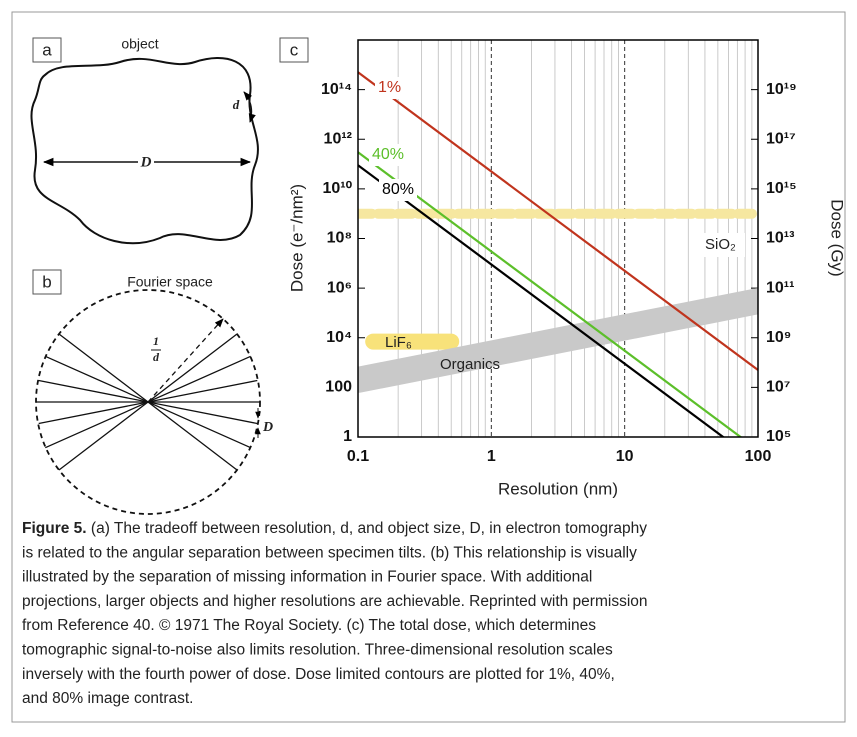  Describe the element at coordinates (236, 104) in the screenshot. I see `resolution-label: d` at that location.